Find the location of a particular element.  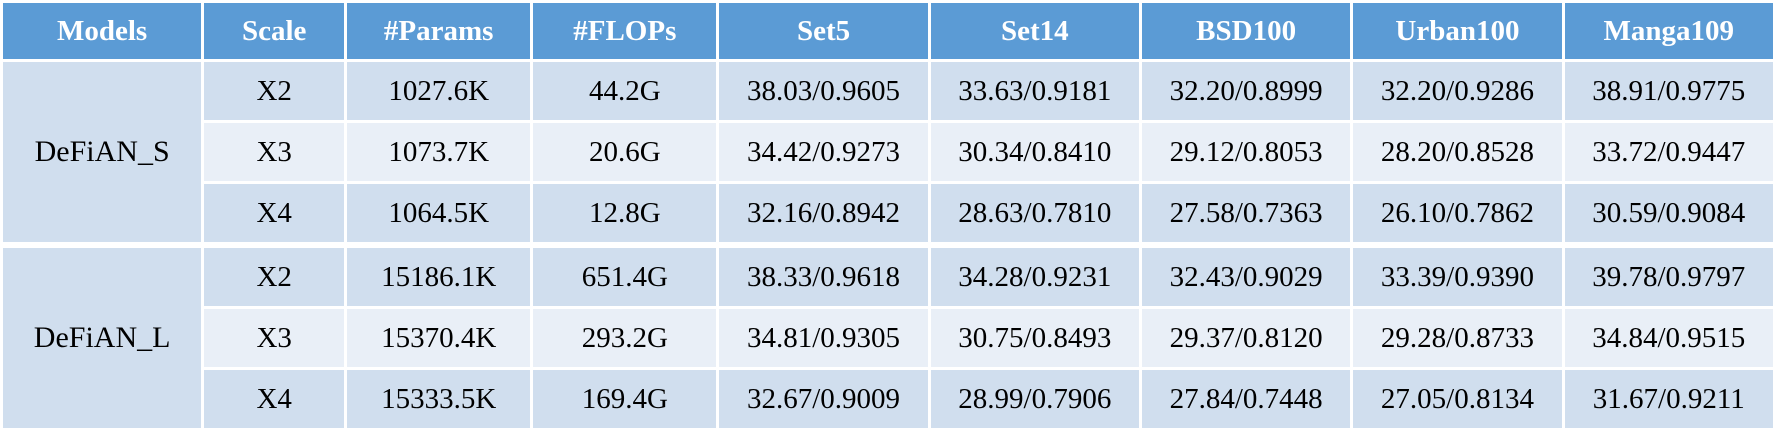

table-cell: 1064.5K is located at coordinates (439, 213).